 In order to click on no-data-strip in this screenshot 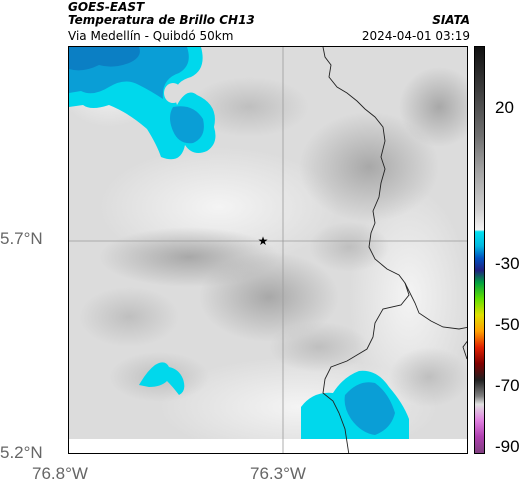, I will do `click(268, 446)`.